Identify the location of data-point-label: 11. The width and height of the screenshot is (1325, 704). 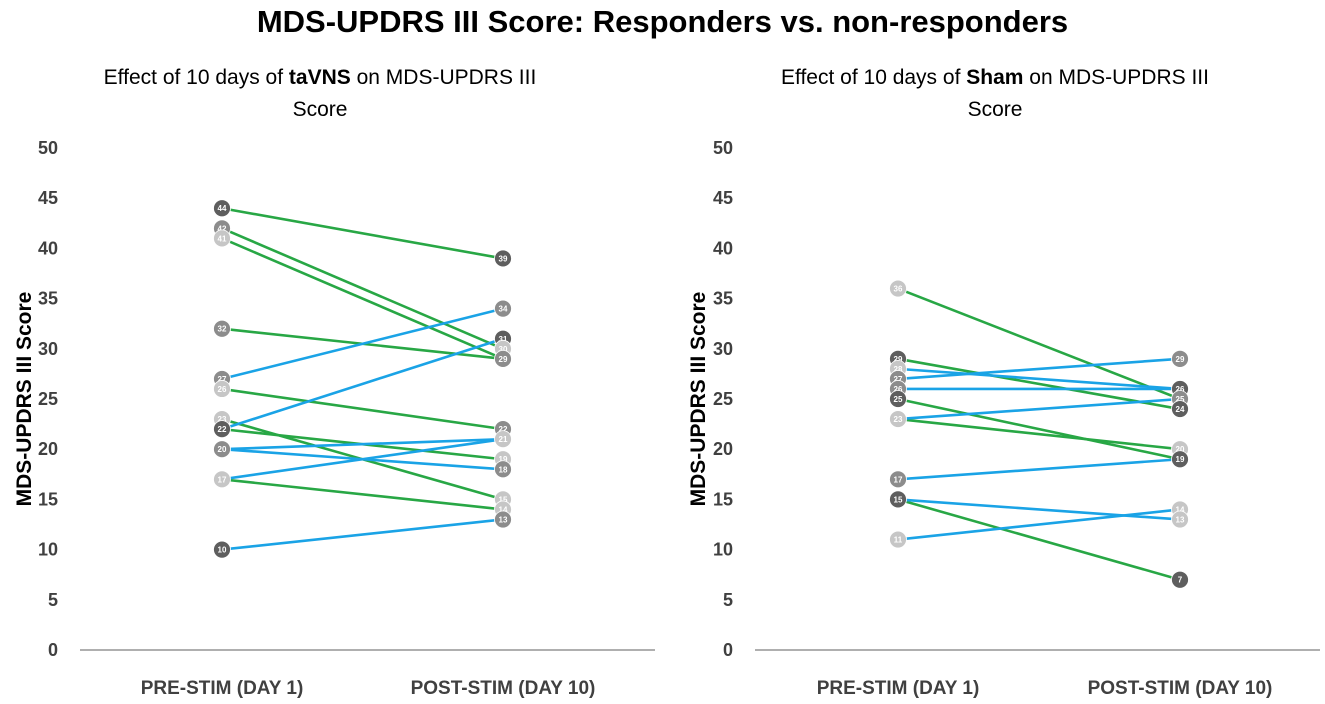
(898, 540).